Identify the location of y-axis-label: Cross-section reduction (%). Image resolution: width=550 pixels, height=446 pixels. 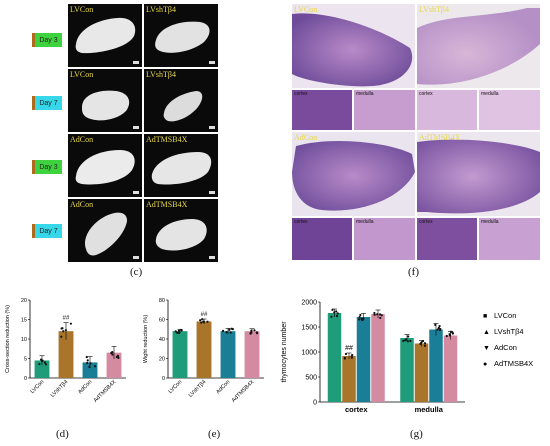
(8, 339).